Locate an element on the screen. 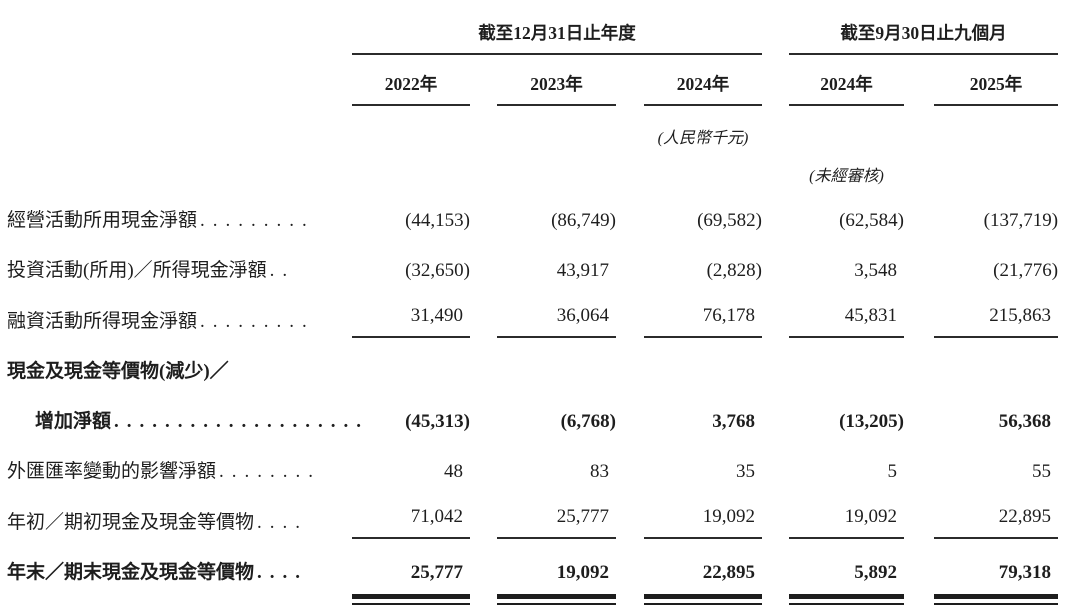 The height and width of the screenshot is (605, 1080). period-group-nine-months: 截至9月30日止九個月 is located at coordinates (924, 30).